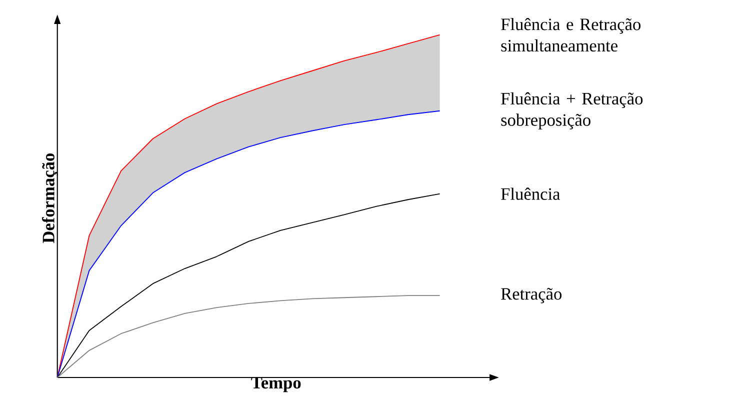 This screenshot has height=410, width=755. What do you see at coordinates (530, 194) in the screenshot?
I see `text: Fluência` at bounding box center [530, 194].